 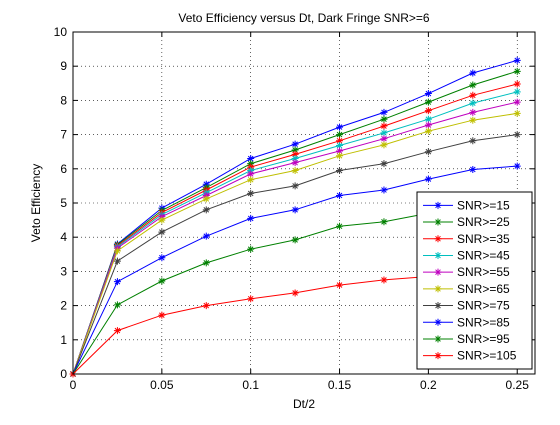 What do you see at coordinates (63, 340) in the screenshot?
I see `y-tick-label: 1` at bounding box center [63, 340].